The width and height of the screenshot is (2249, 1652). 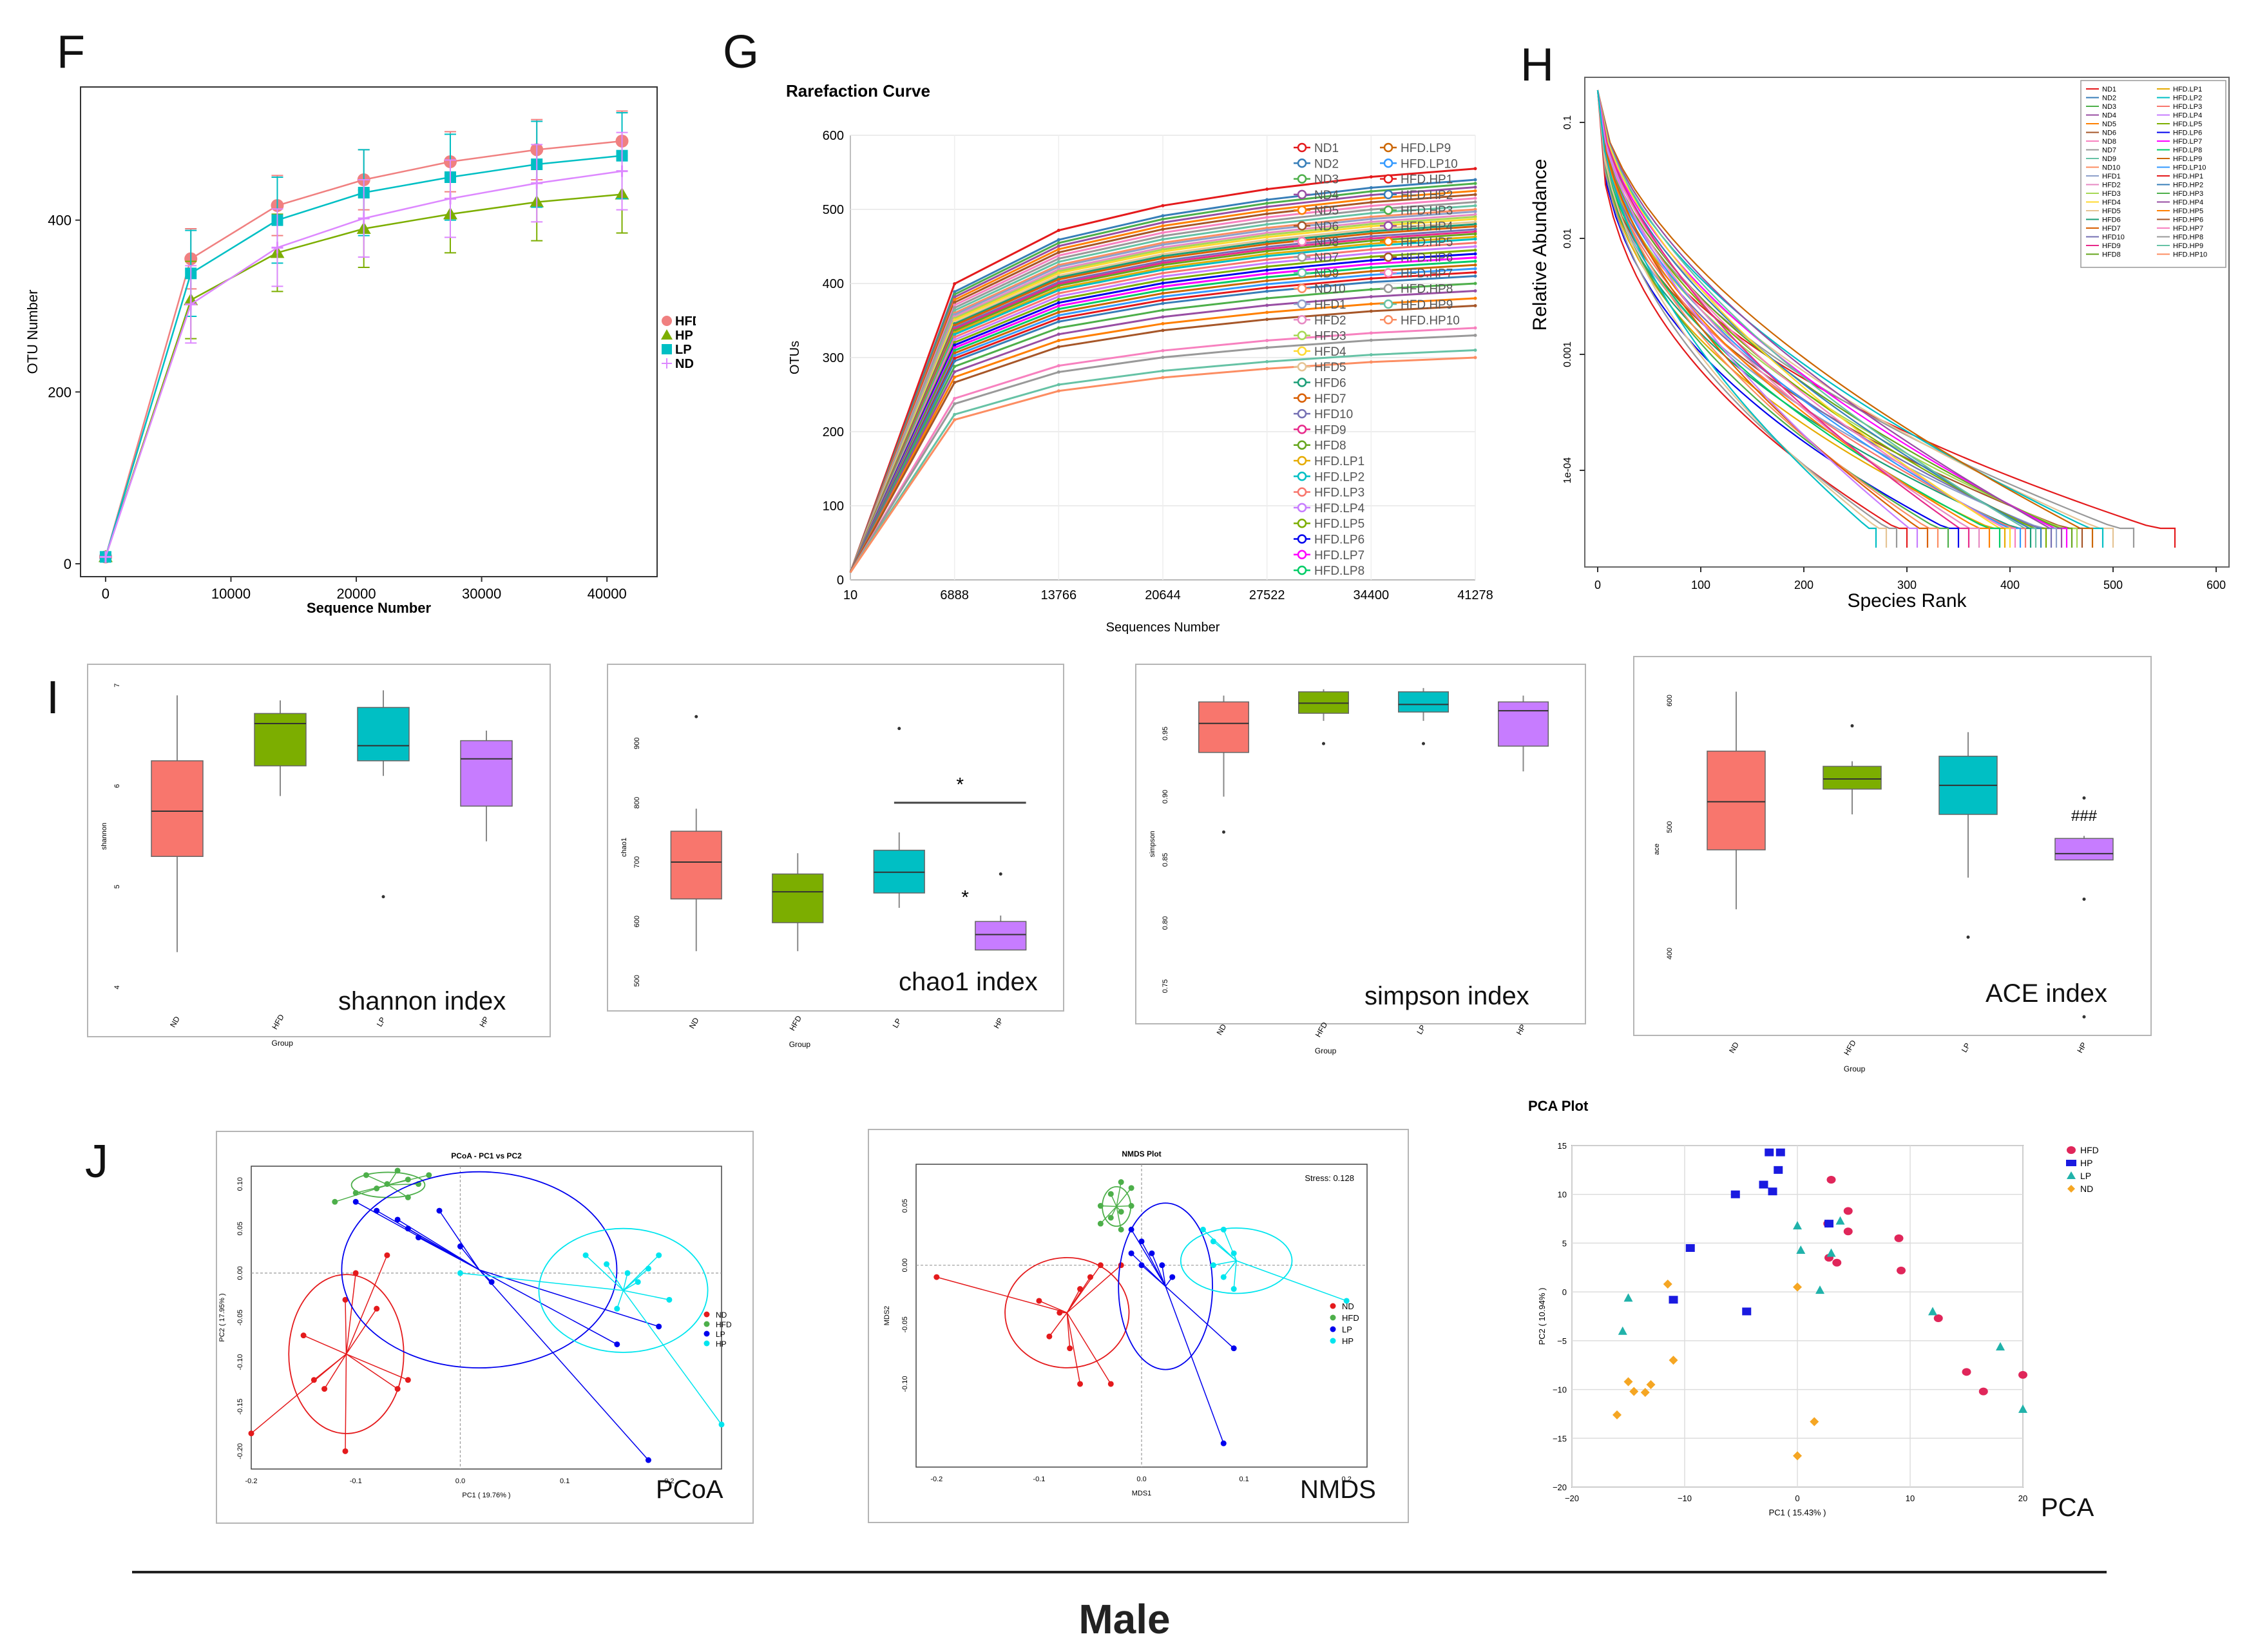 I want to click on plot-frame, so click(x=369, y=331).